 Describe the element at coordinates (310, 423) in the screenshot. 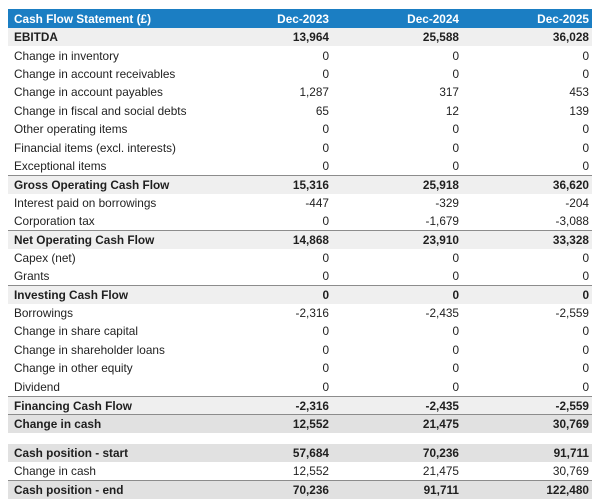

I see `row-value: 12,552` at that location.